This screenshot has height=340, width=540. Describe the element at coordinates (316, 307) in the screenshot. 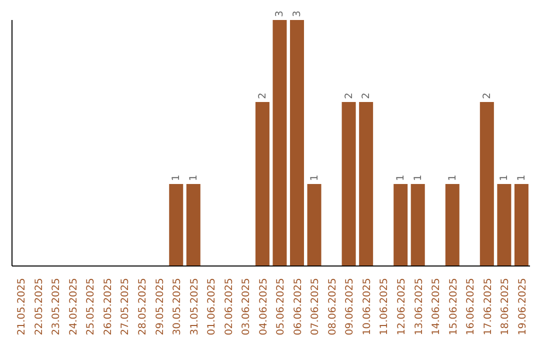

I see `x-tick-label: 07.06.2025` at that location.